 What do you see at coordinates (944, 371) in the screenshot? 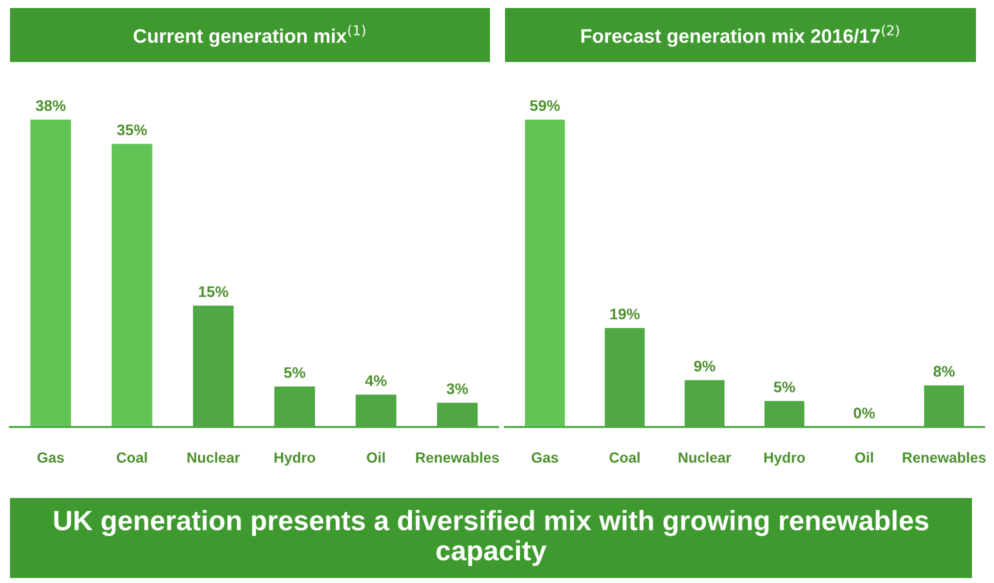
I see `data-label: 8%` at bounding box center [944, 371].